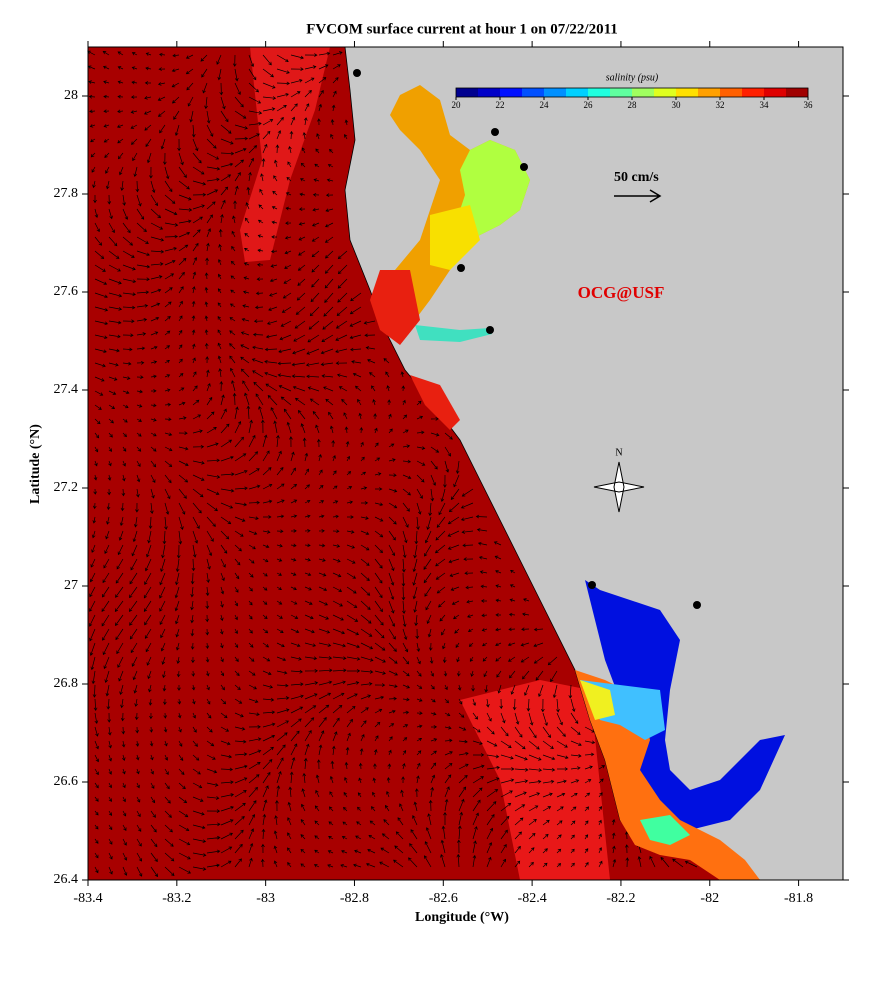 The width and height of the screenshot is (878, 984). What do you see at coordinates (720, 105) in the screenshot?
I see `colorbar-tick-label: 32` at bounding box center [720, 105].